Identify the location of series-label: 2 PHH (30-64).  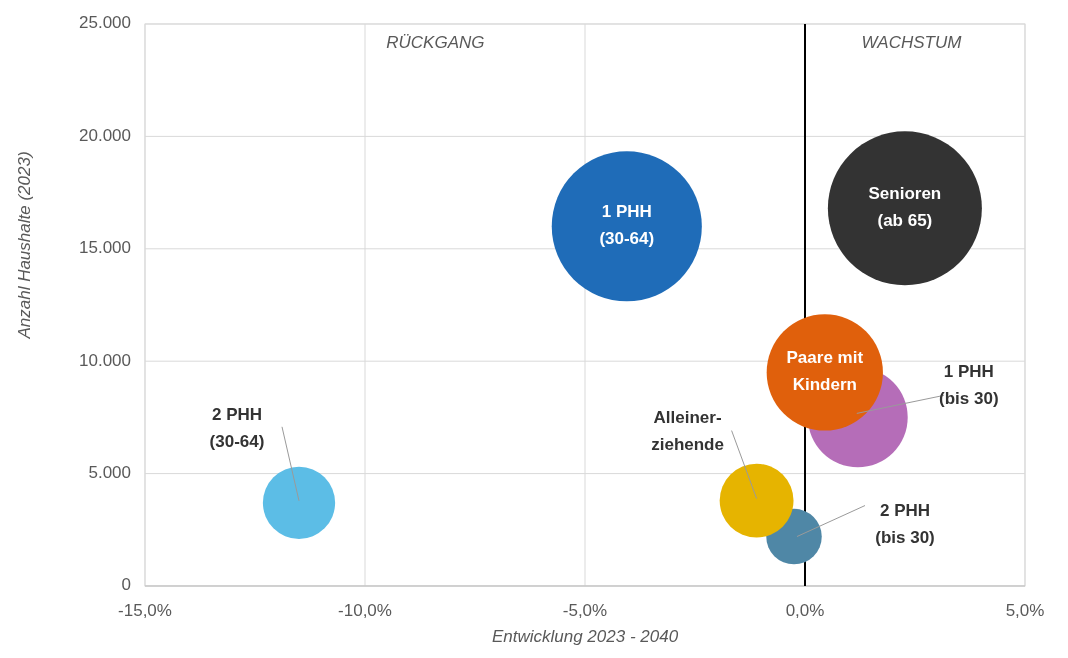
(237, 428).